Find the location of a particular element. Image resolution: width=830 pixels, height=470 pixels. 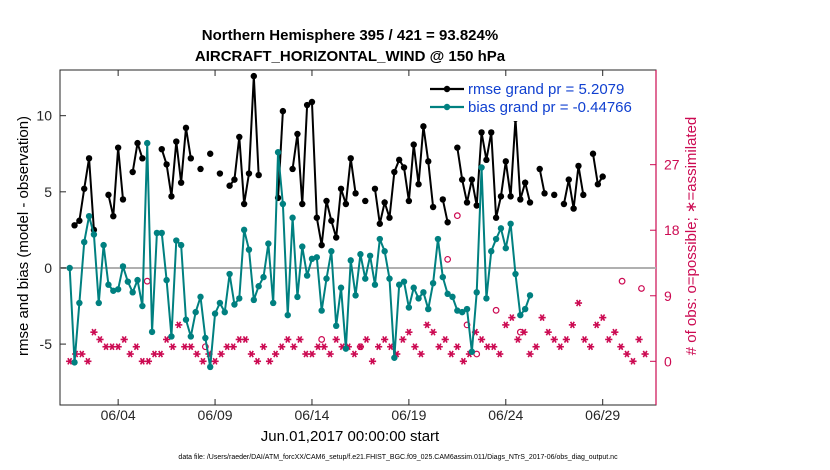

x-tick-label: 06/29 is located at coordinates (602, 415).